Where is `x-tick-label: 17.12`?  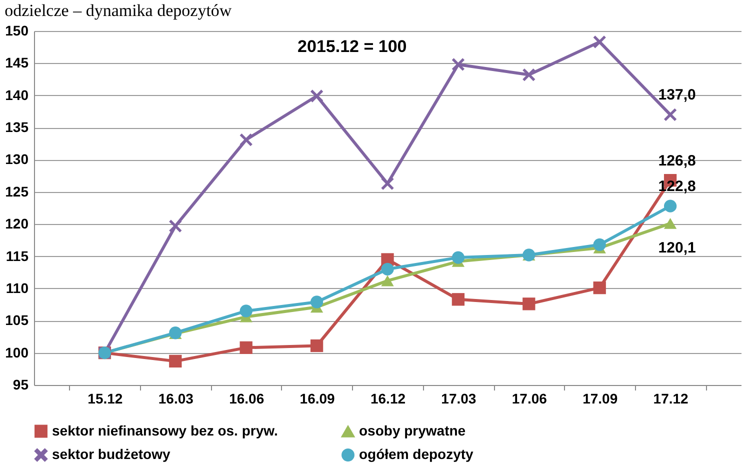
x-tick-label: 17.12 is located at coordinates (671, 398).